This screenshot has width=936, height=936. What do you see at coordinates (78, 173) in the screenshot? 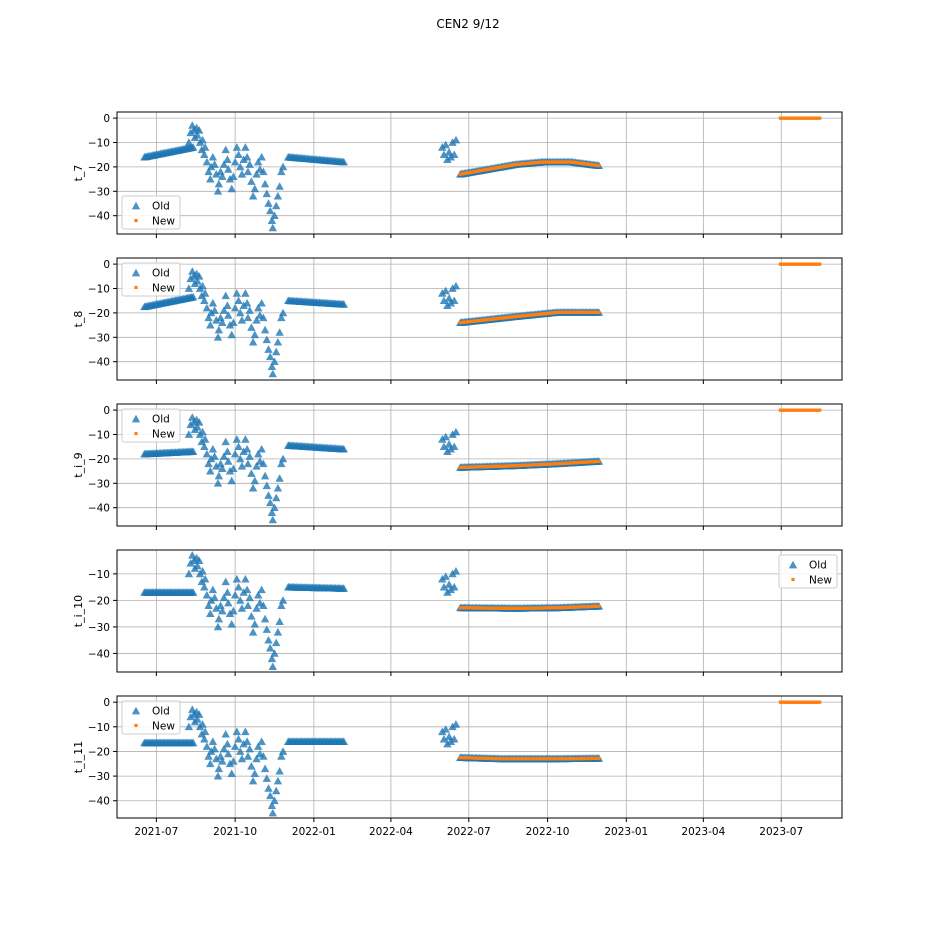
I see `y-axis-label: t_7` at bounding box center [78, 173].